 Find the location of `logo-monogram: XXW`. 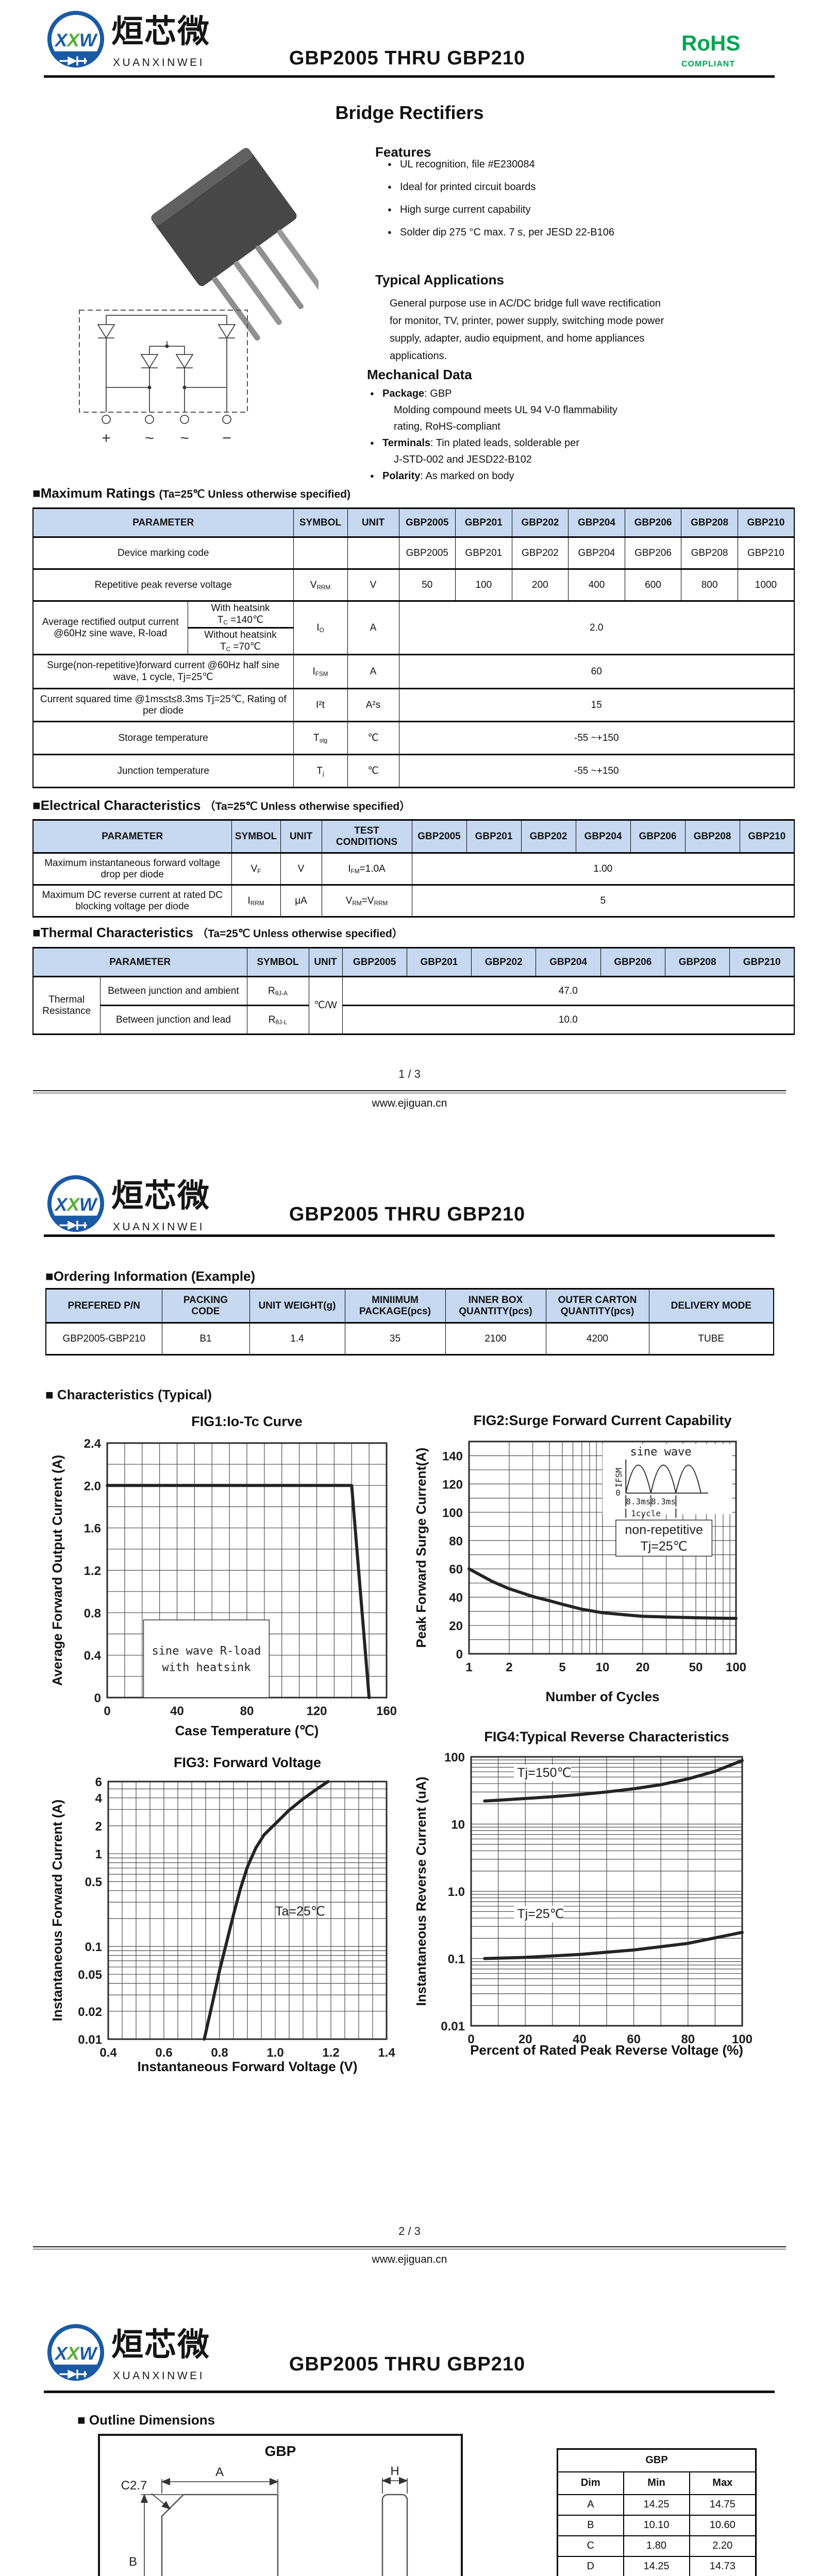

logo-monogram: XXW is located at coordinates (76, 2353).